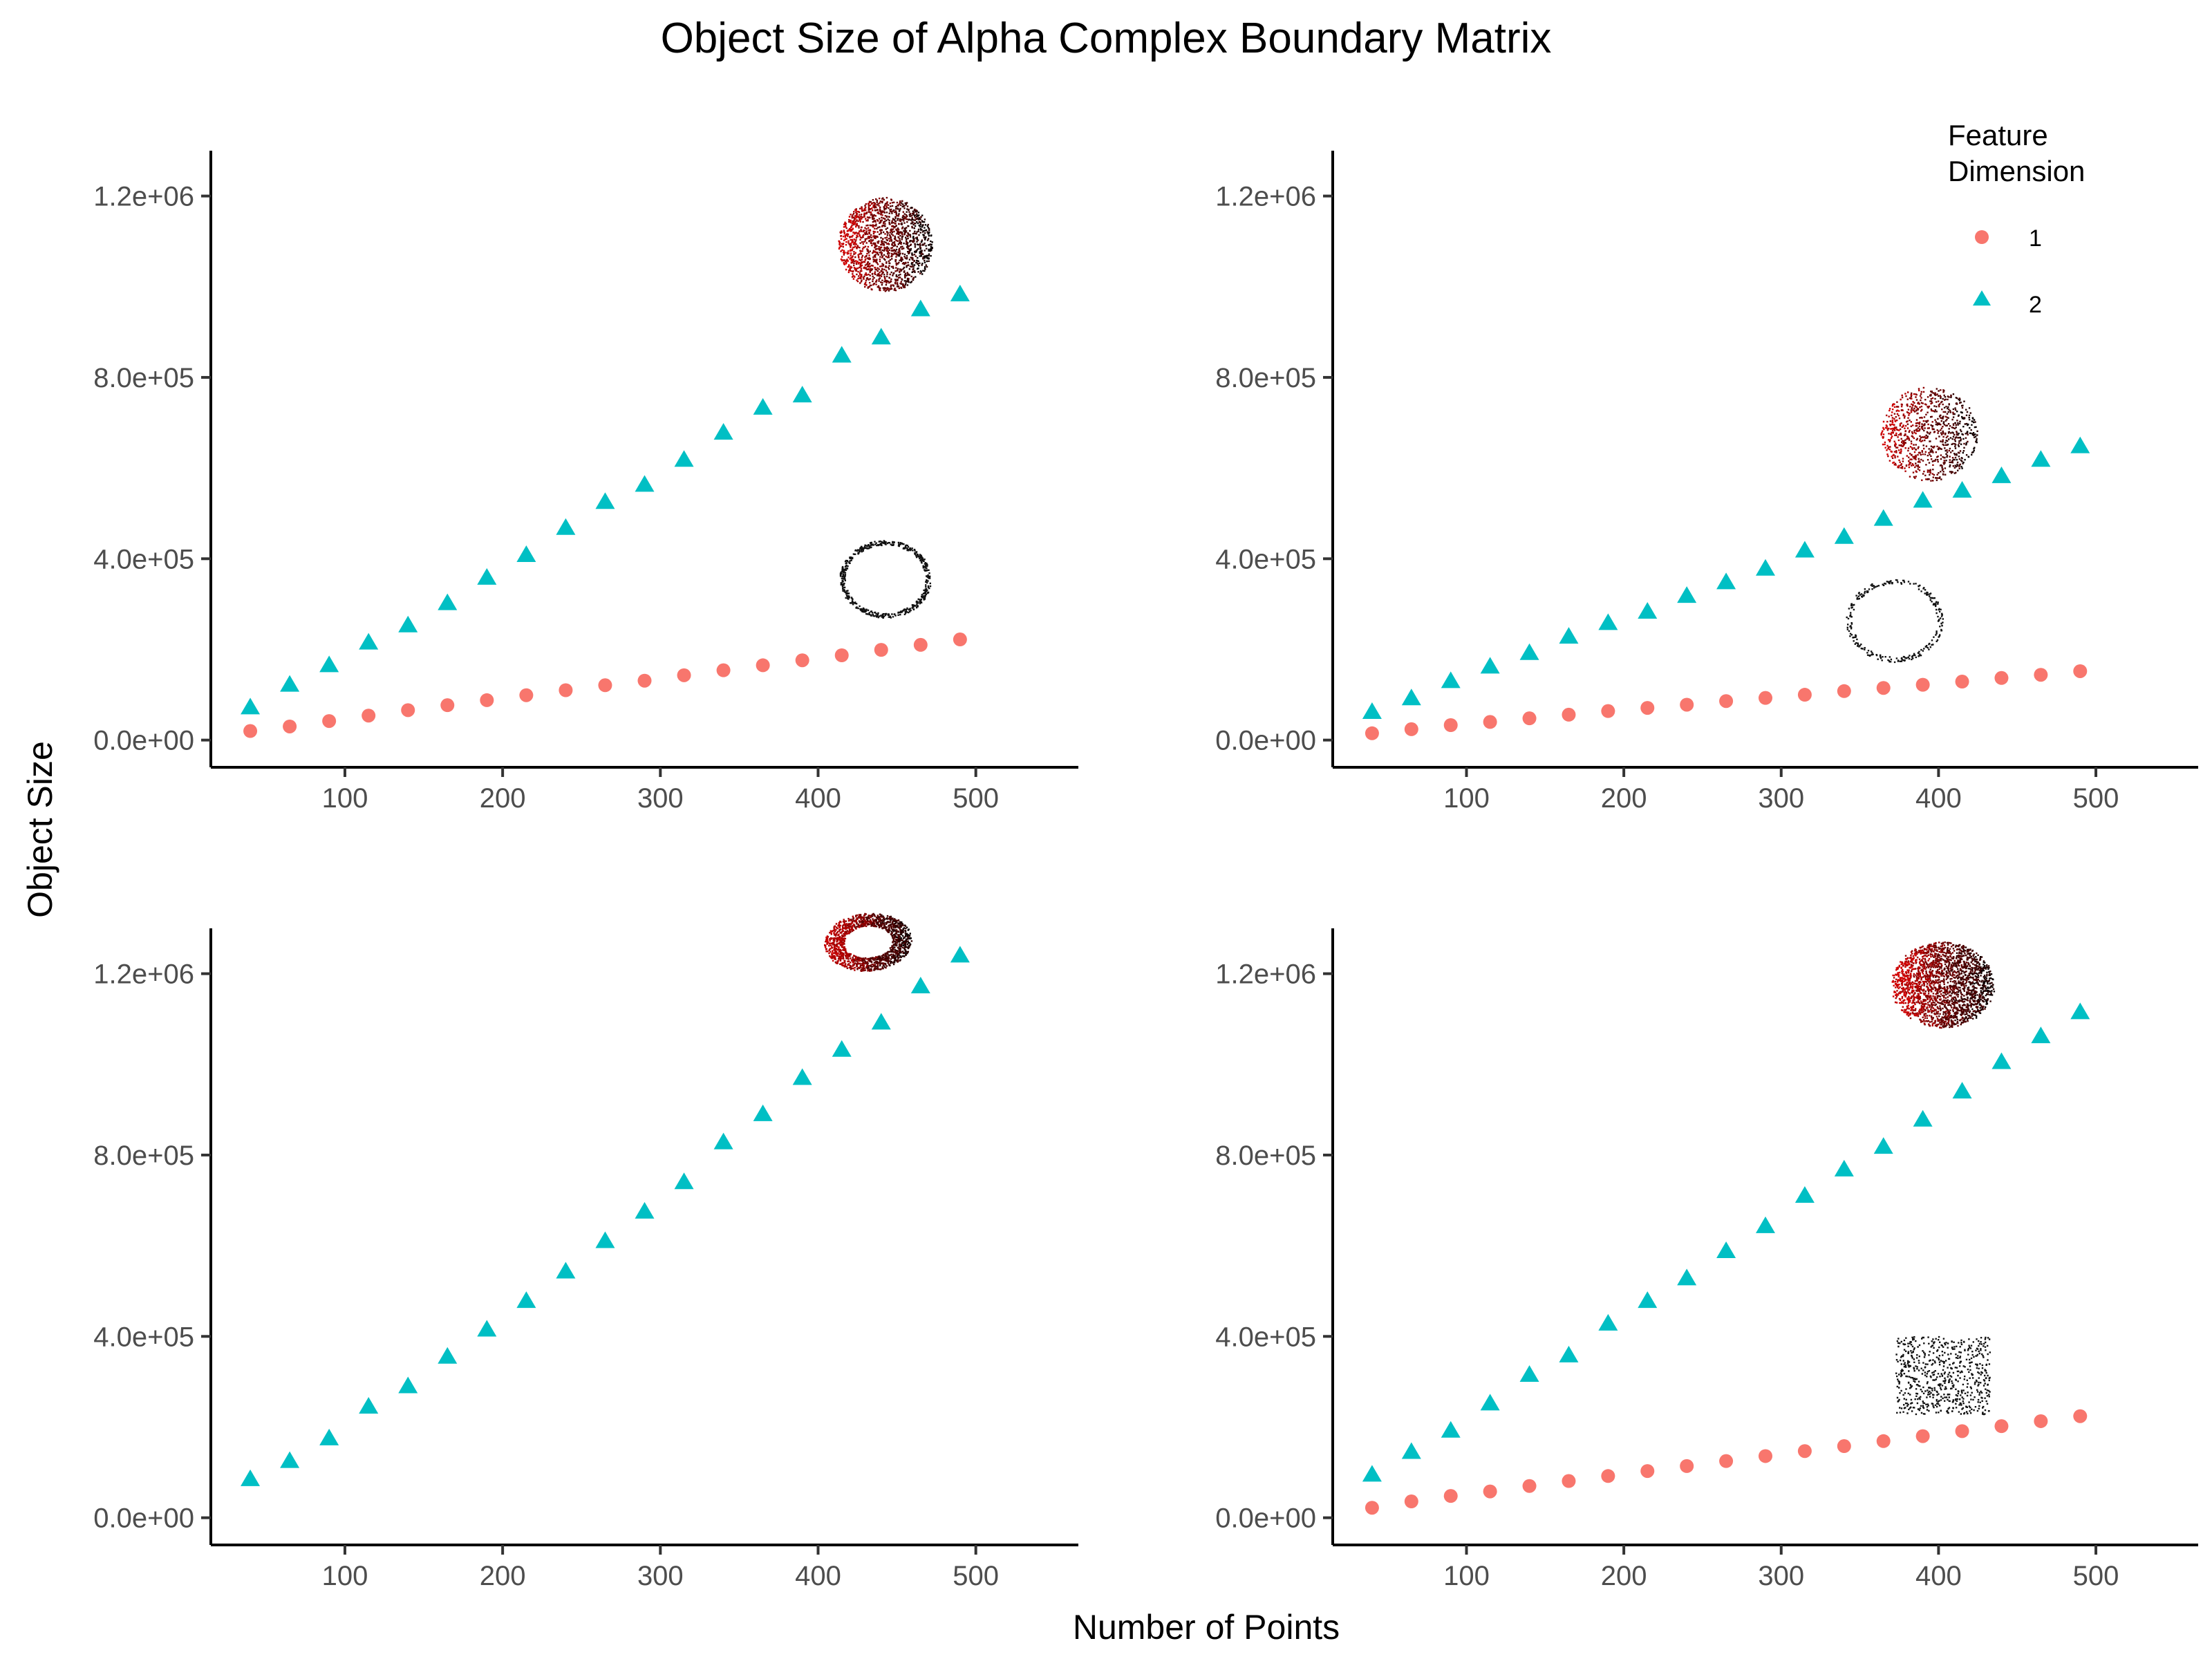 This screenshot has height=1659, width=2212. What do you see at coordinates (2036, 305) in the screenshot?
I see `legend-item-2-label: 2` at bounding box center [2036, 305].